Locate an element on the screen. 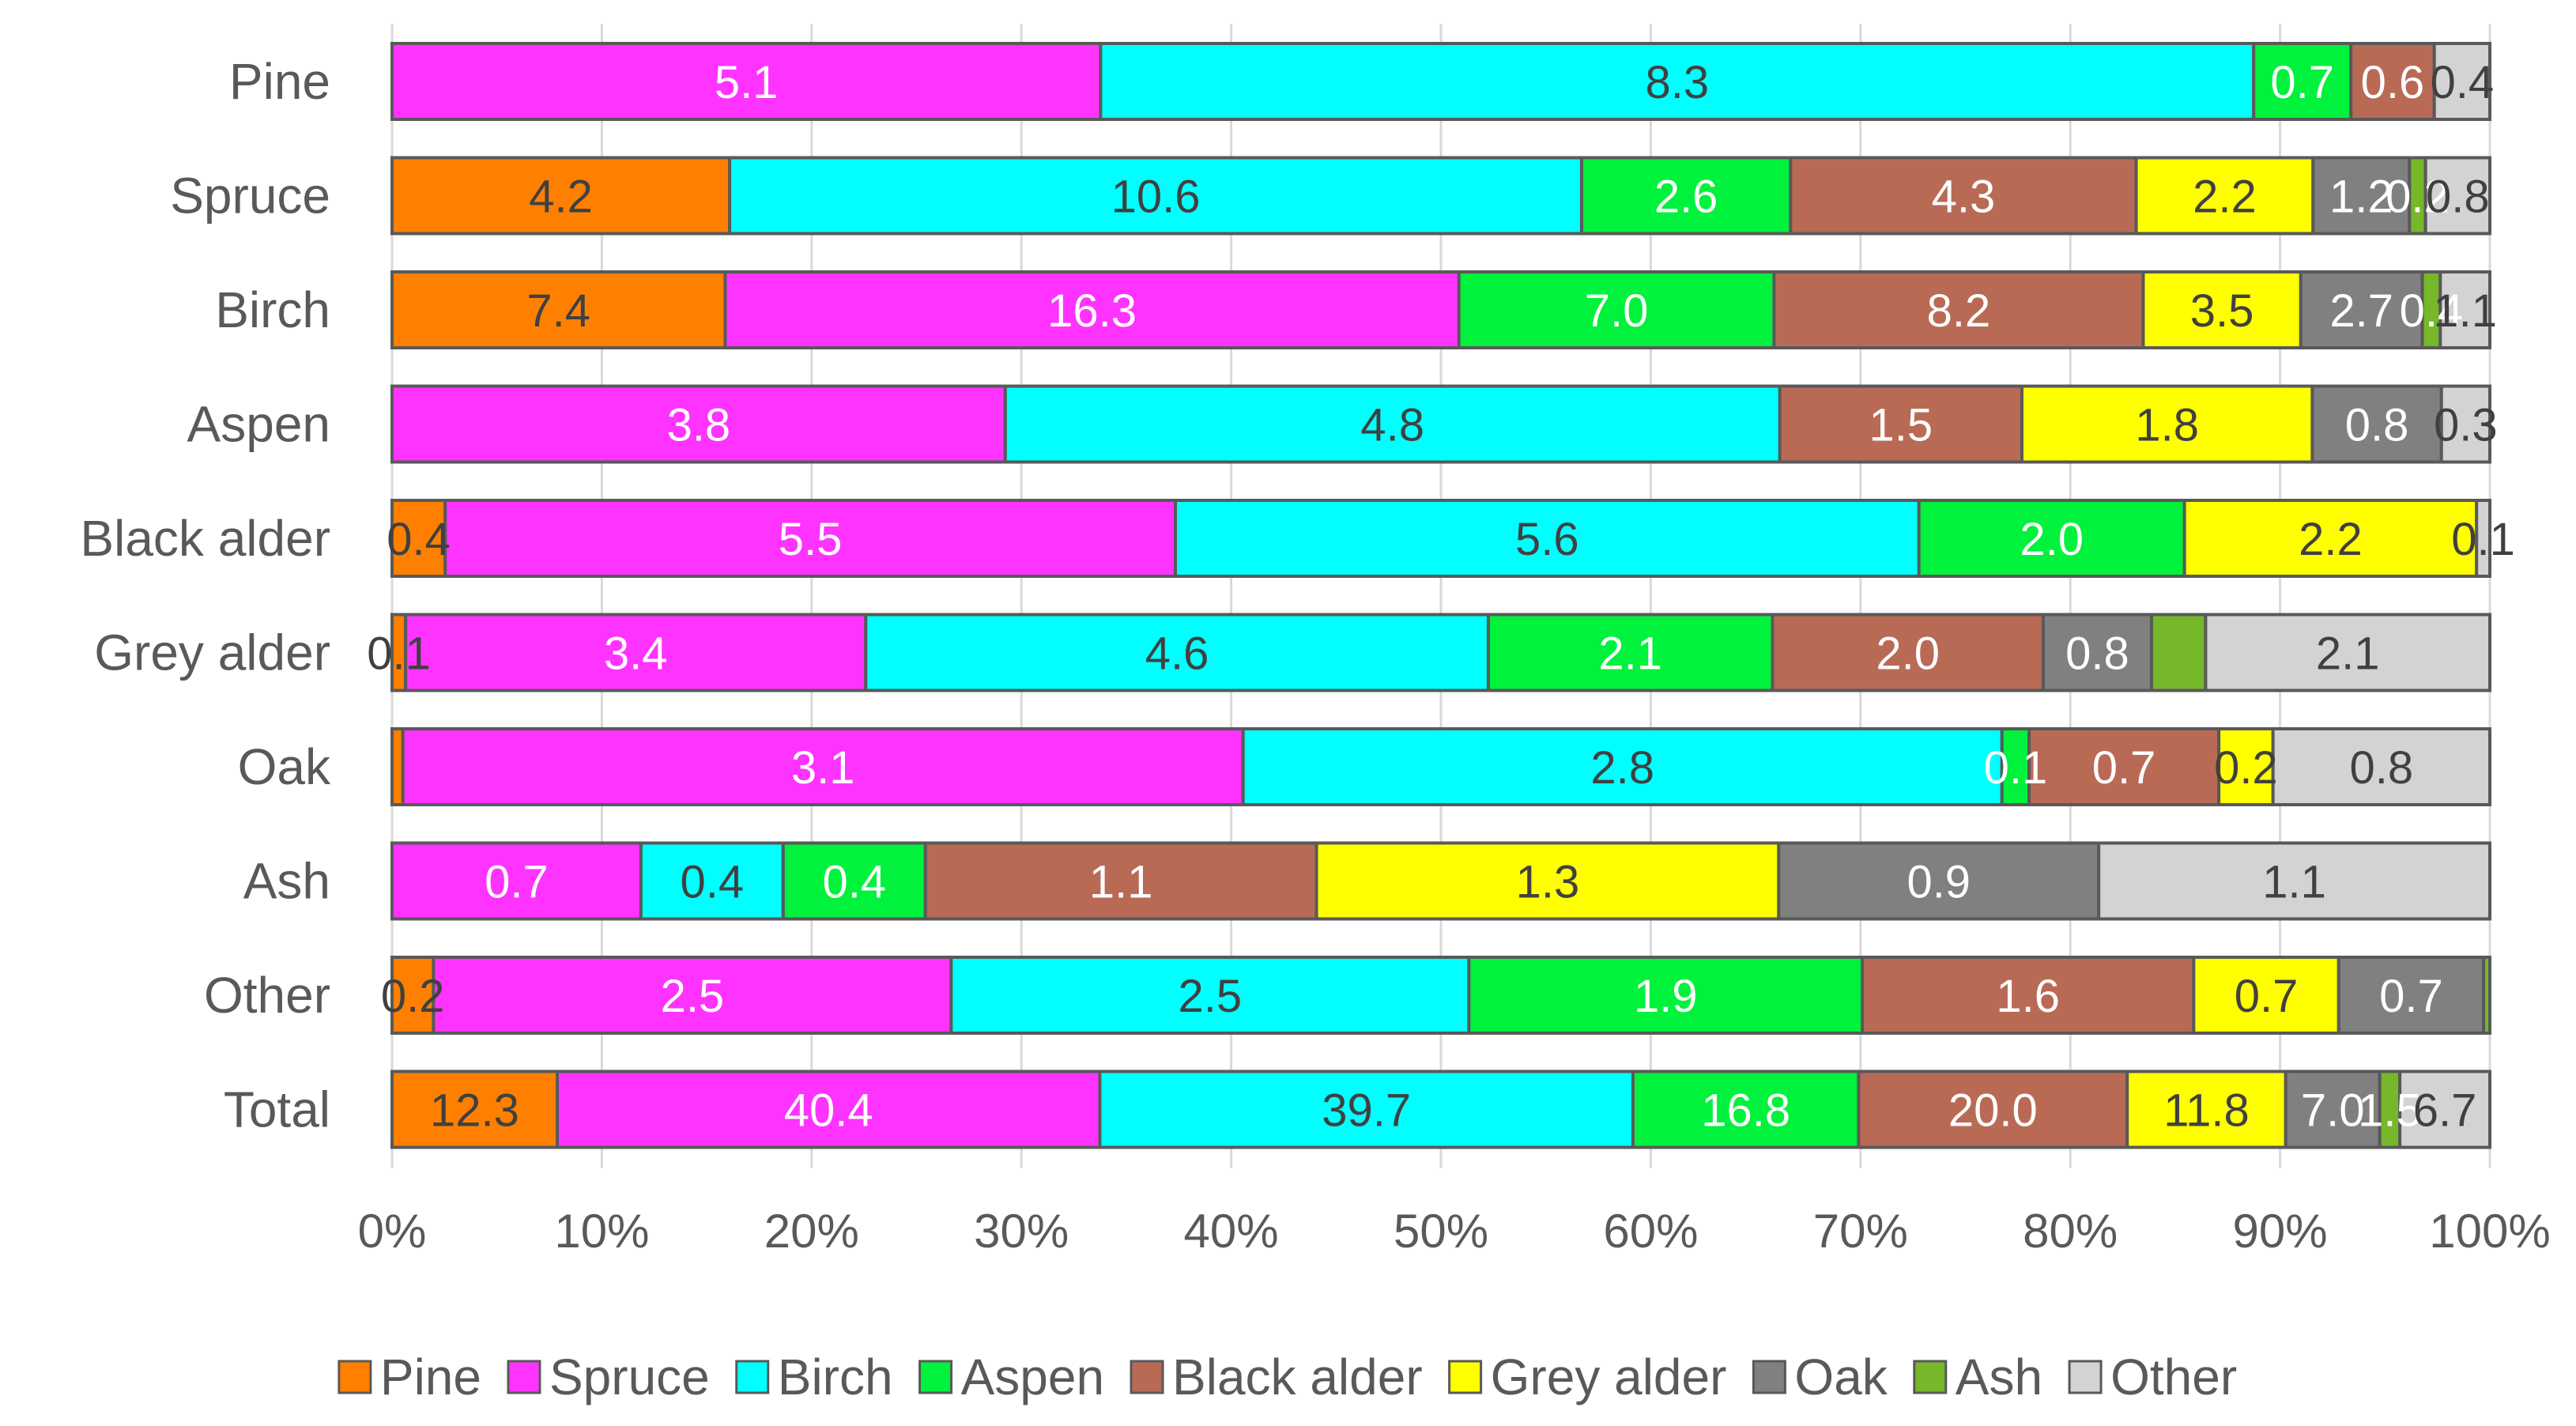 The height and width of the screenshot is (1426, 2576). bar-segment-oak-spruce is located at coordinates (823, 766).